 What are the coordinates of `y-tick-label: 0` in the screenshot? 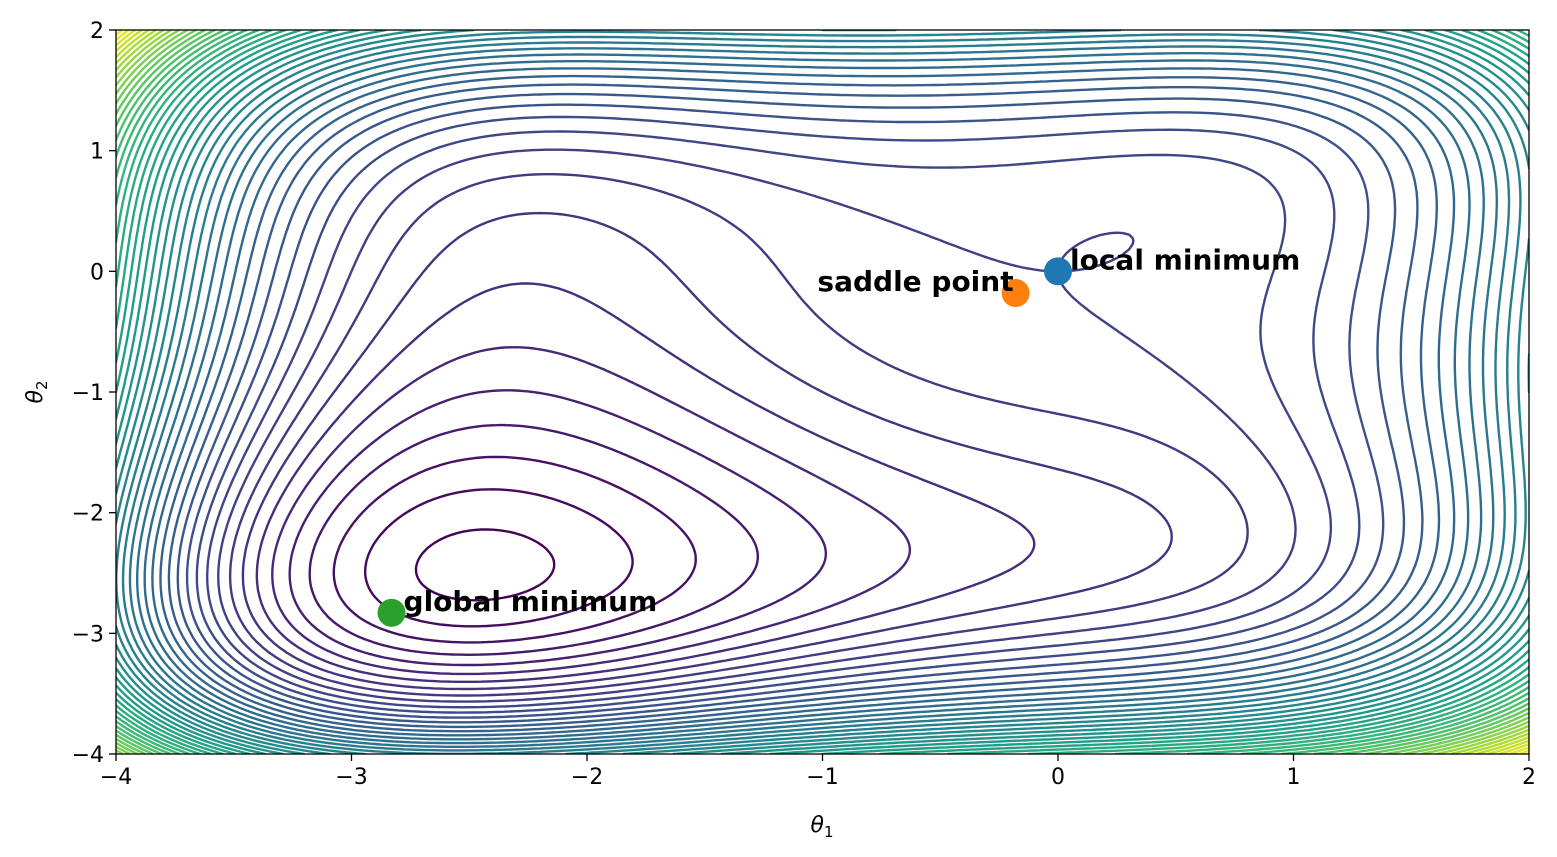 It's located at (97, 272).